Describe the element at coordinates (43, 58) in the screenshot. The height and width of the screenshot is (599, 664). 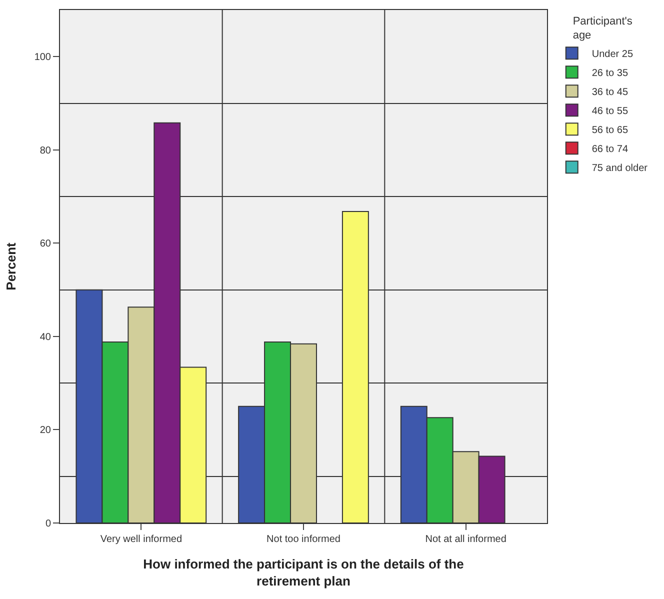
I see `y-tick-label: 100` at that location.